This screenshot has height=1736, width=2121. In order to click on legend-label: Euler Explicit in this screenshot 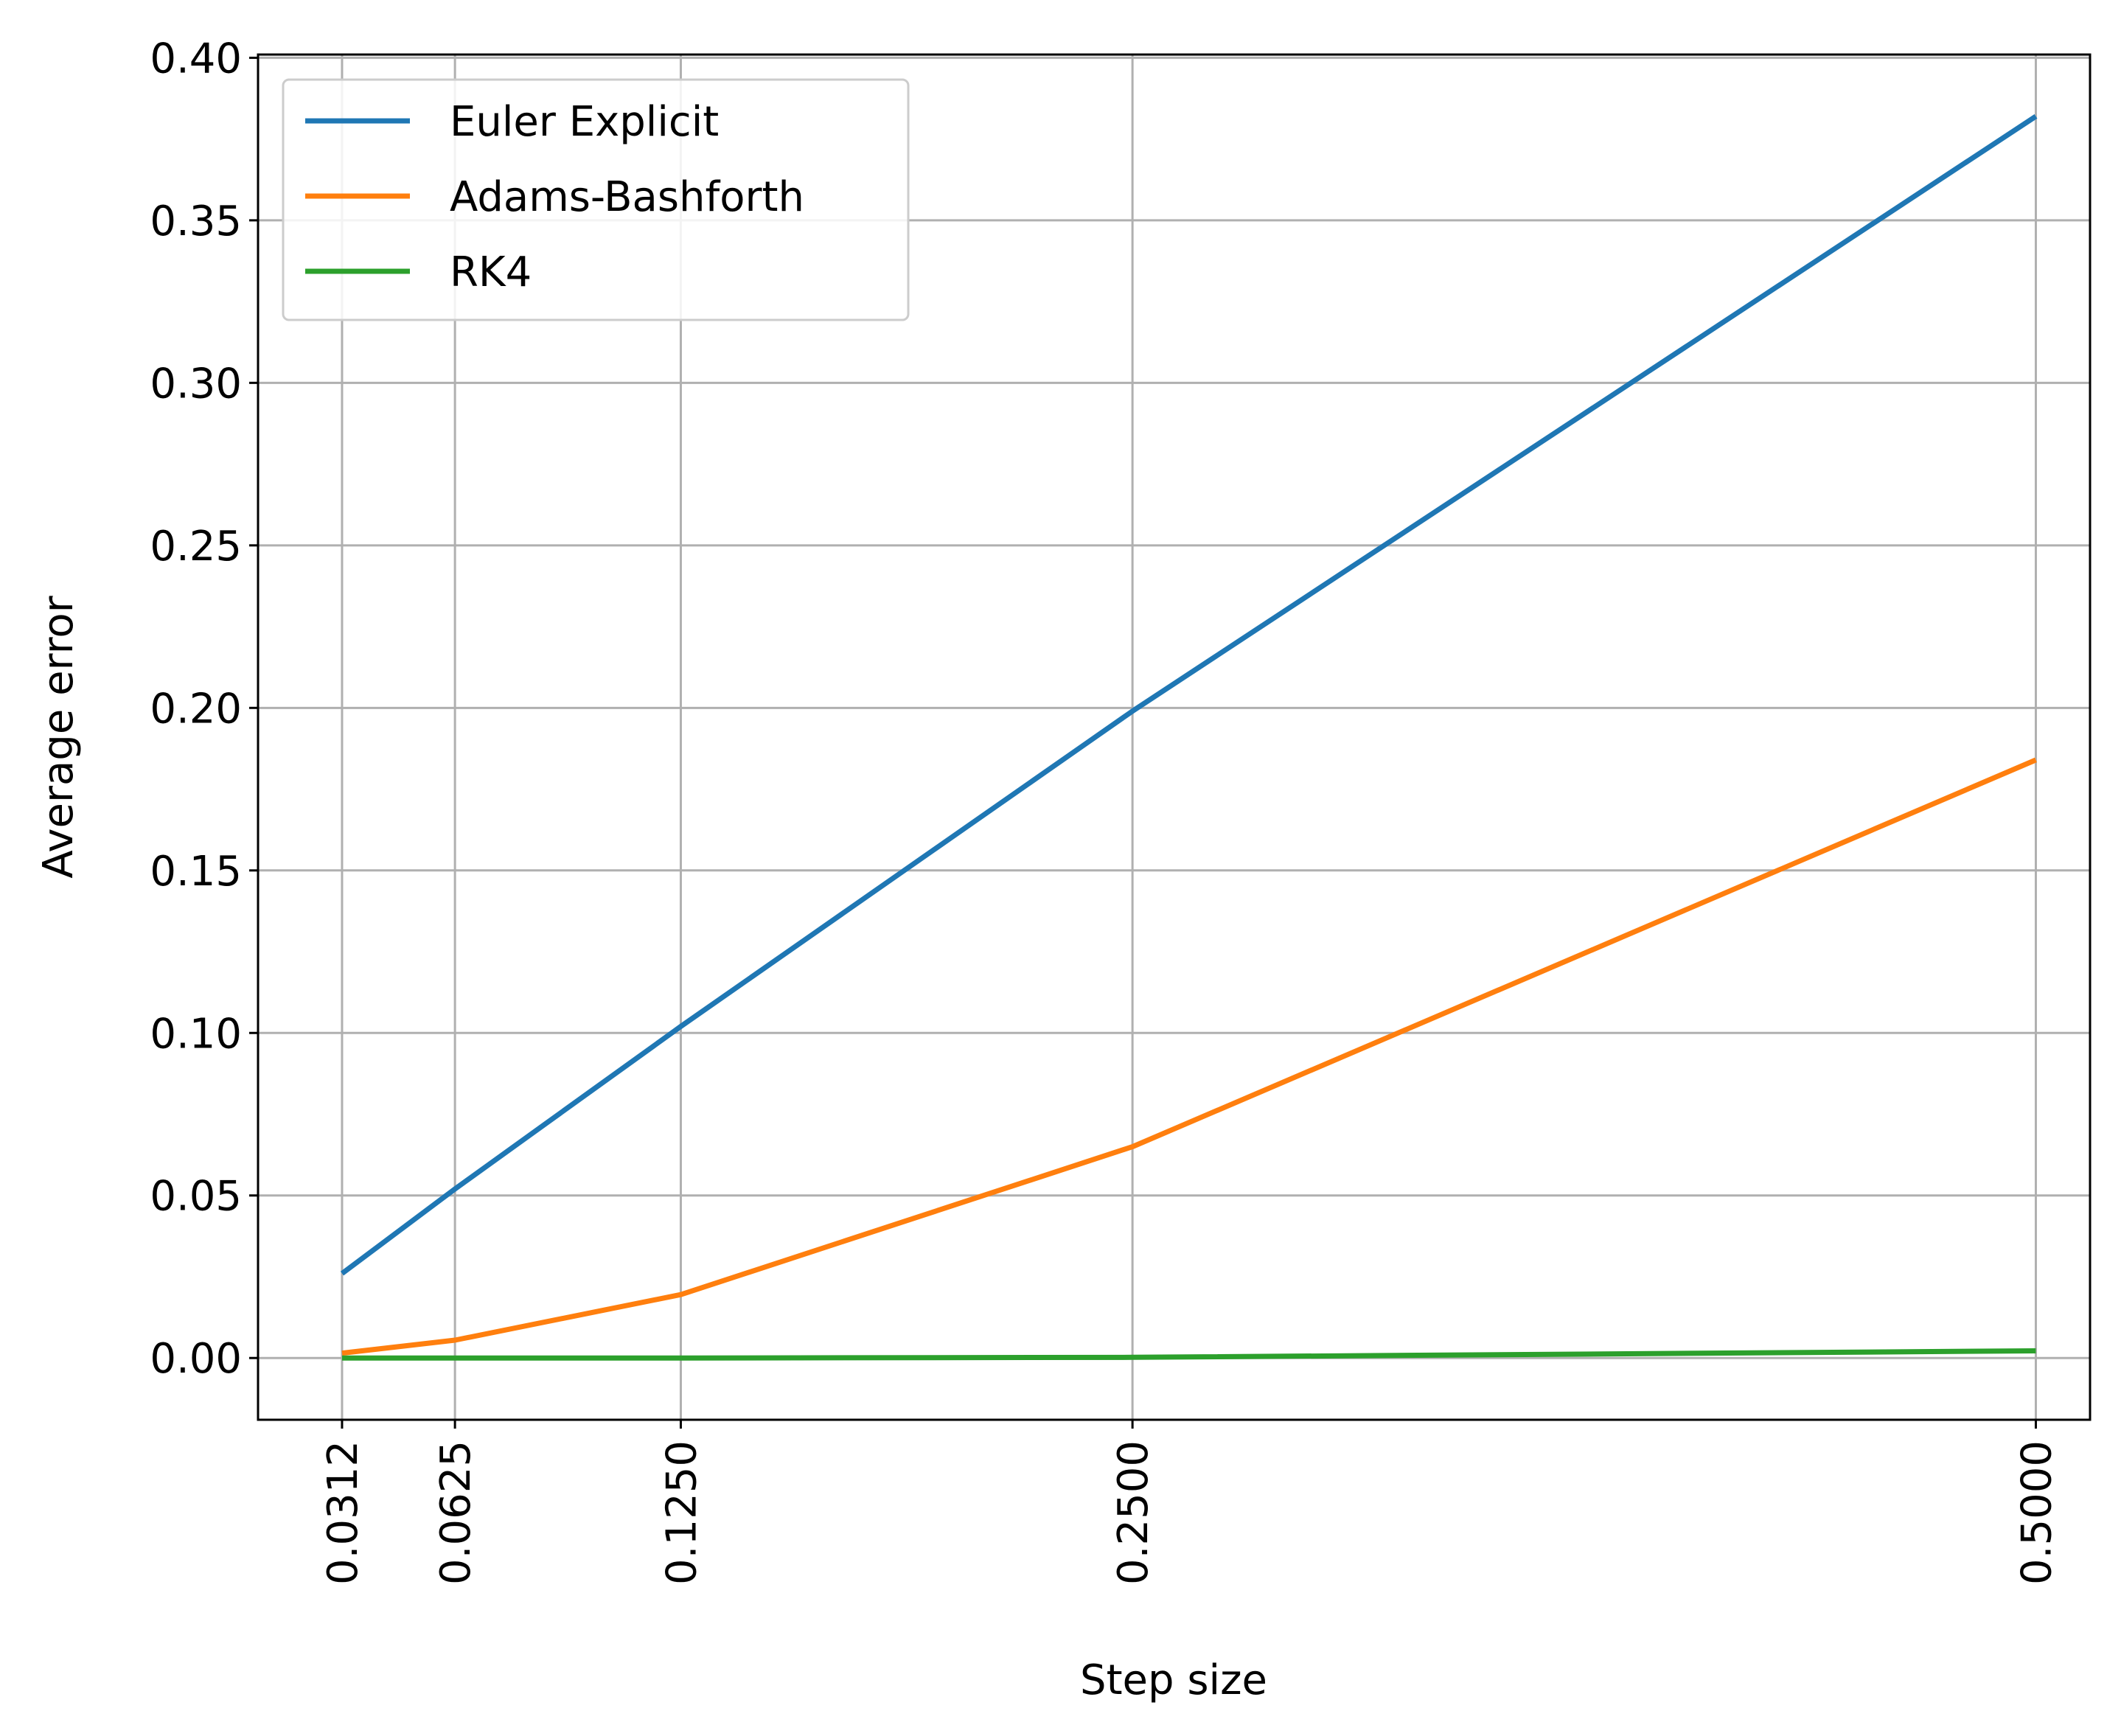, I will do `click(584, 122)`.